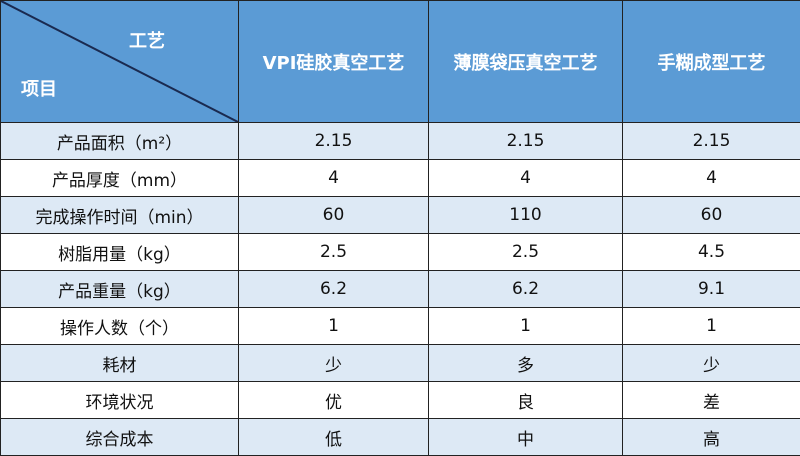  I want to click on diagonal-line, so click(119, 61).